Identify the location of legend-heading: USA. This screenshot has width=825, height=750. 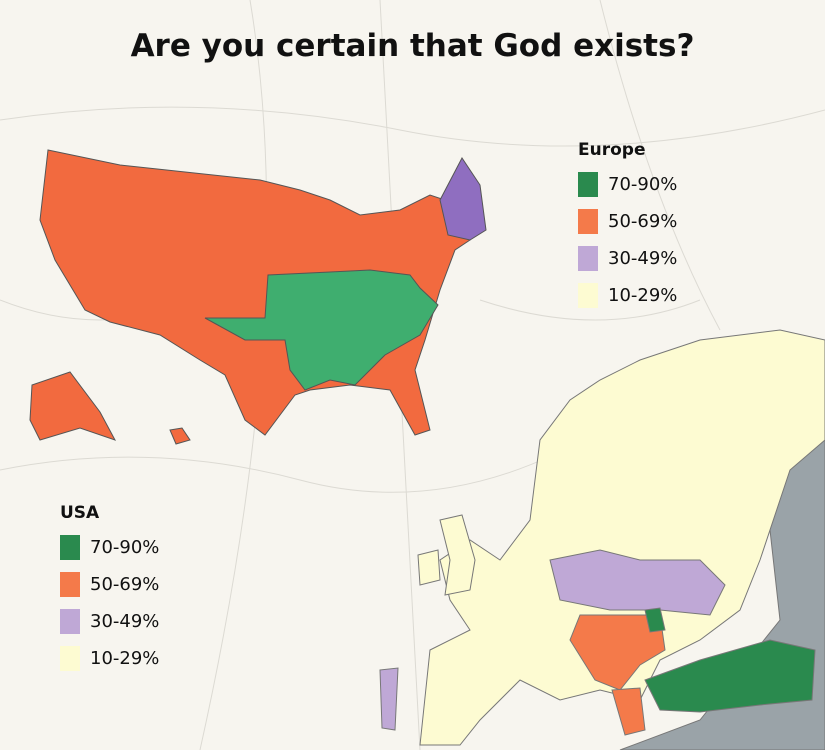
(80, 513).